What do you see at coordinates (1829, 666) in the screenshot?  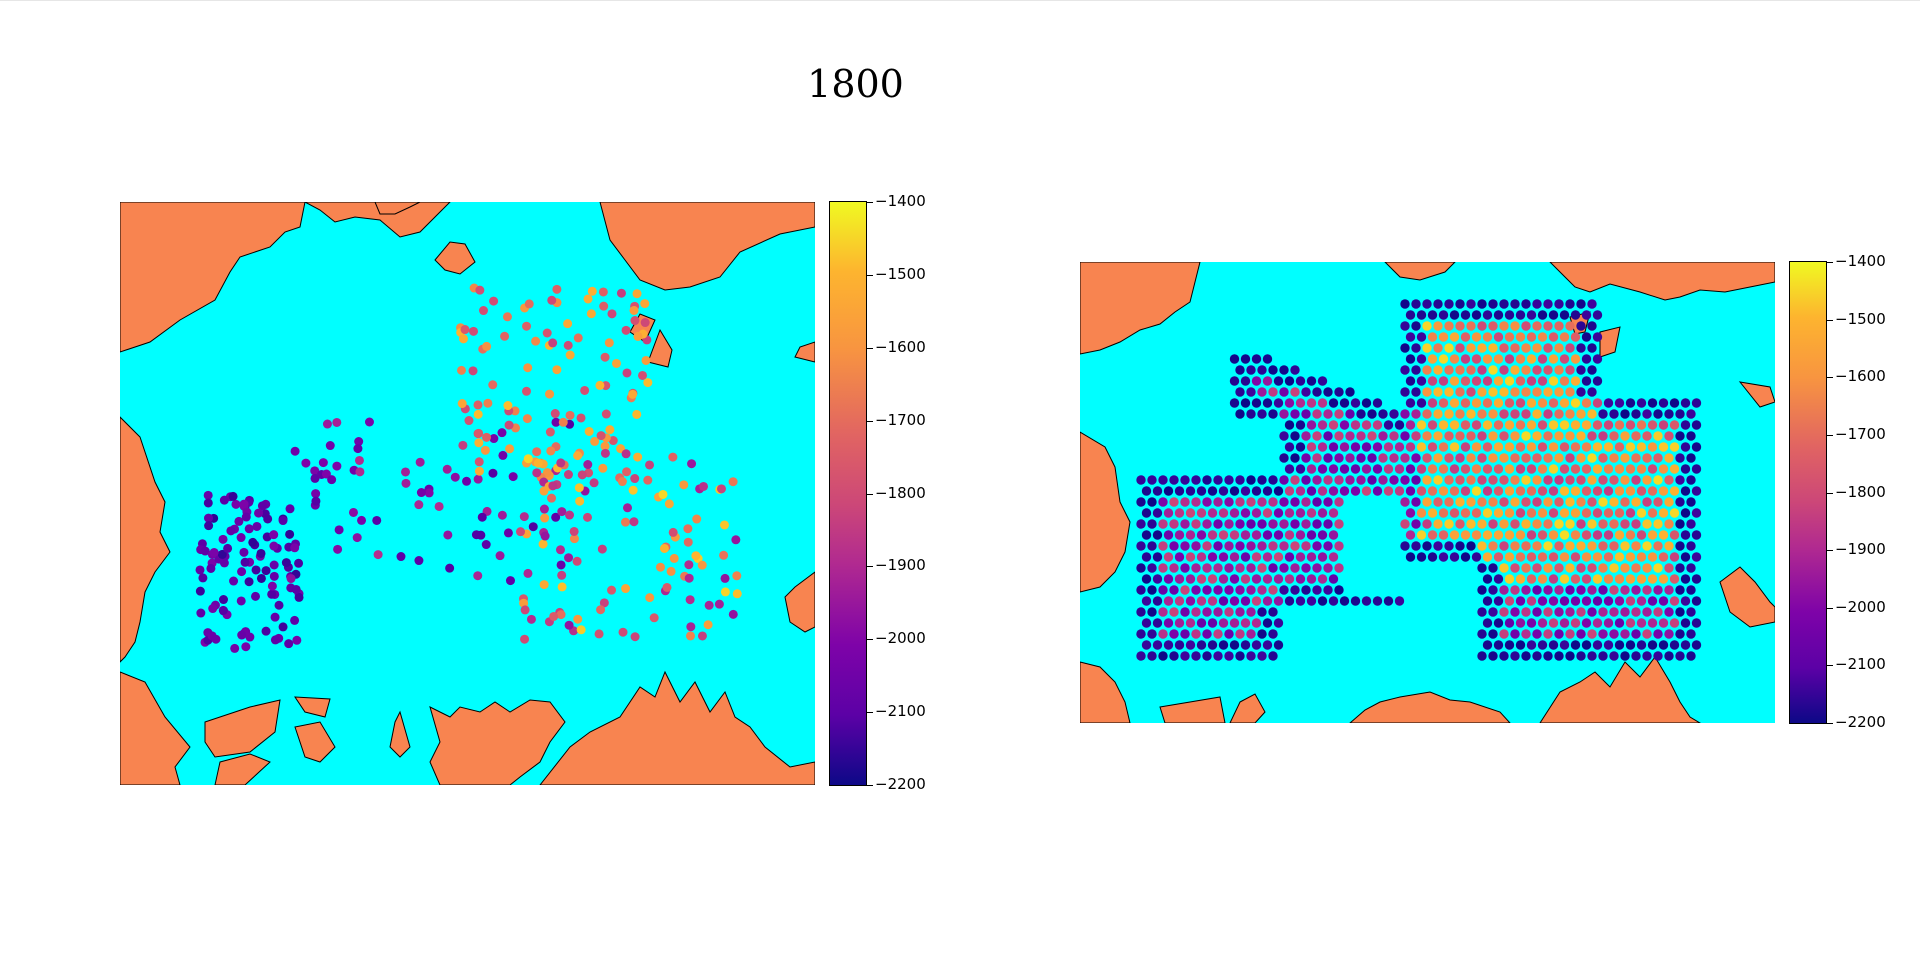 I see `colorbar-tick` at bounding box center [1829, 666].